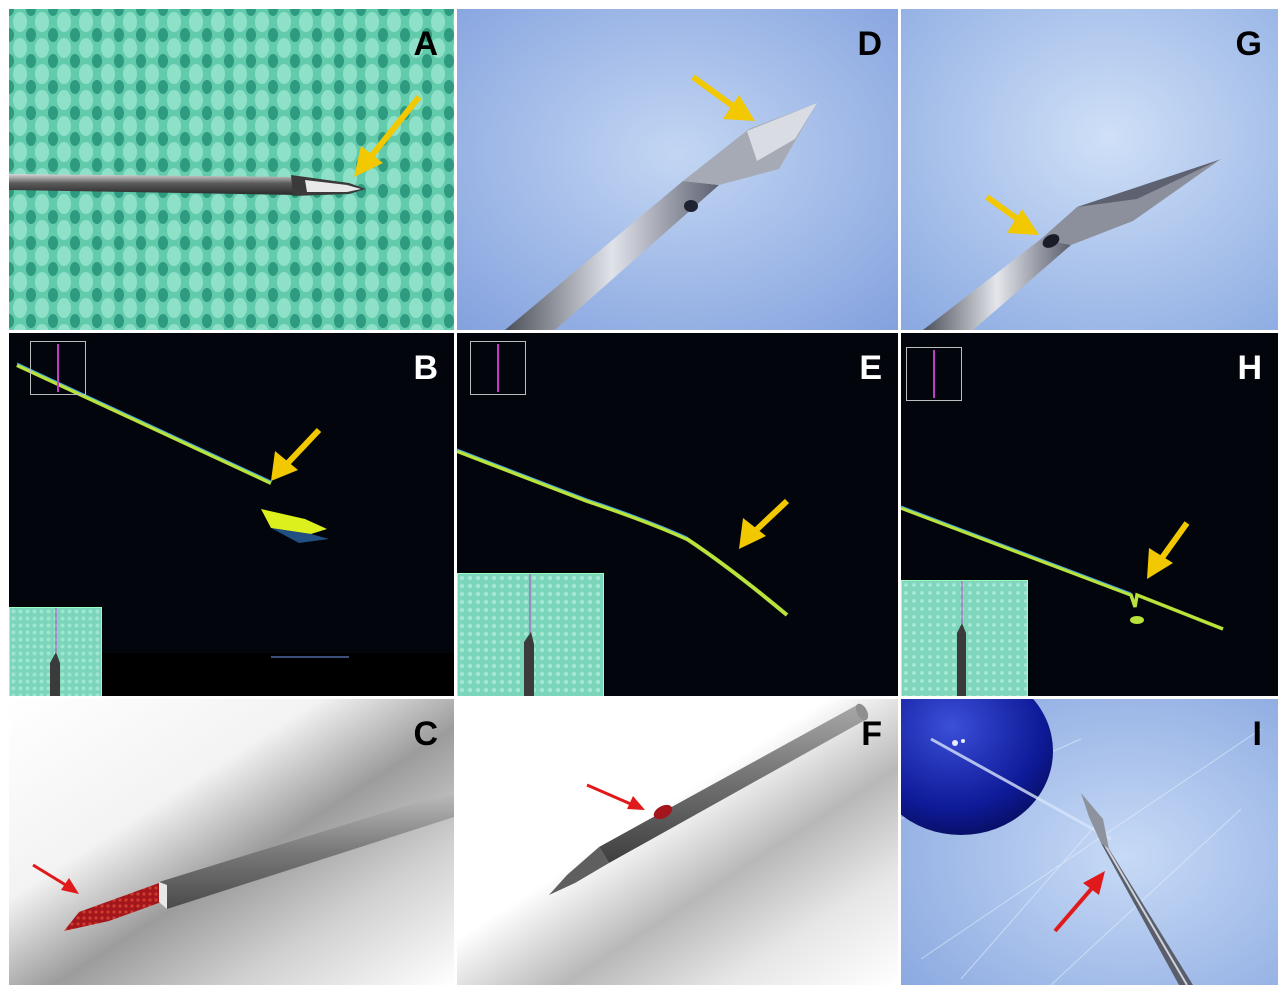 The image size is (1287, 994). I want to click on arrow-yellow-e, so click(764, 523).